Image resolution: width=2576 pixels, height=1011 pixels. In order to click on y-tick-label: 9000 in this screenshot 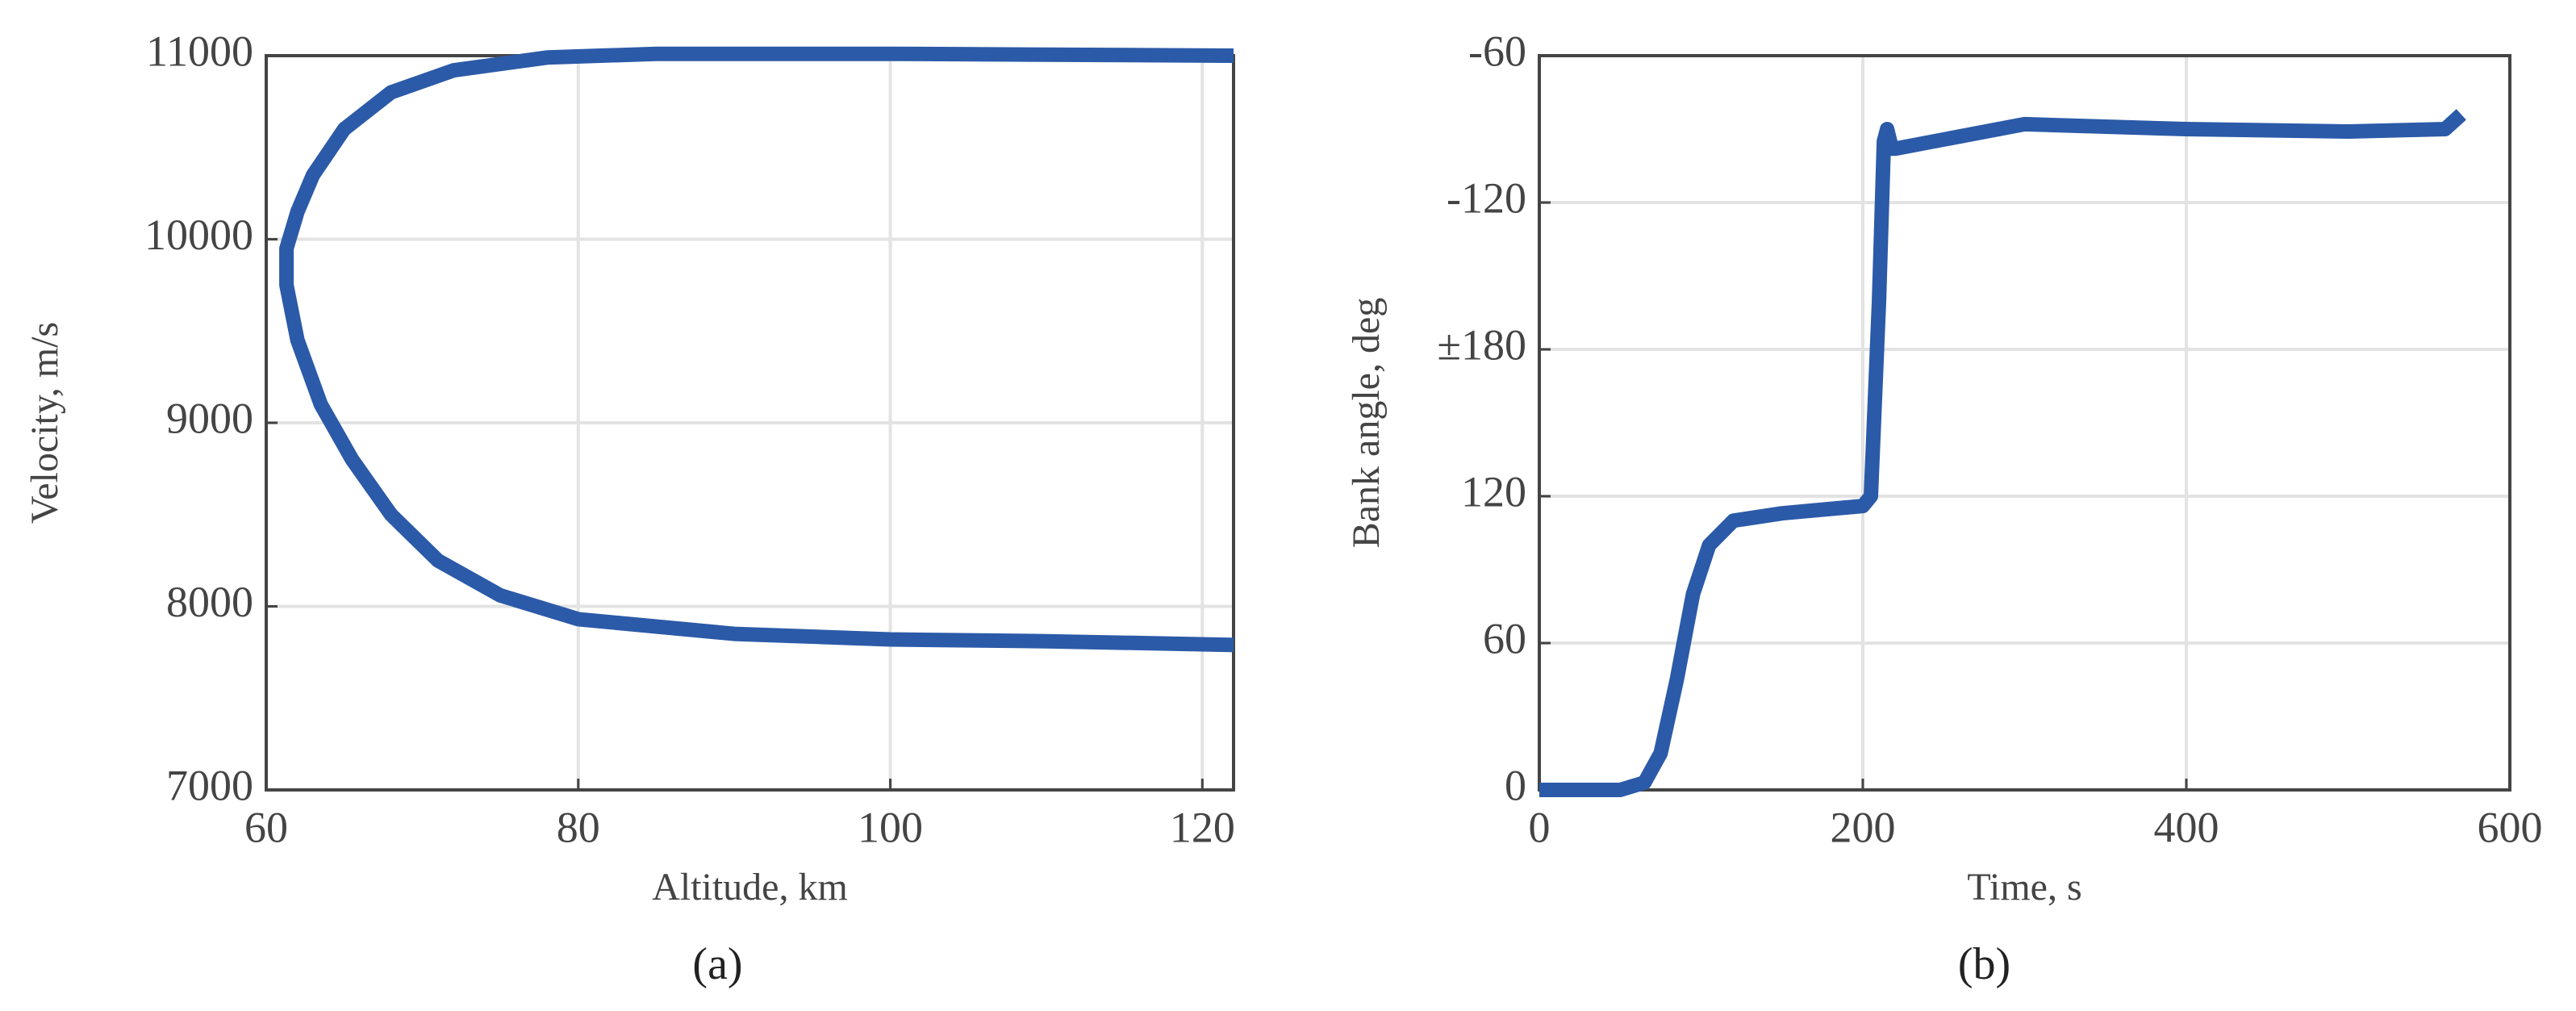, I will do `click(209, 418)`.